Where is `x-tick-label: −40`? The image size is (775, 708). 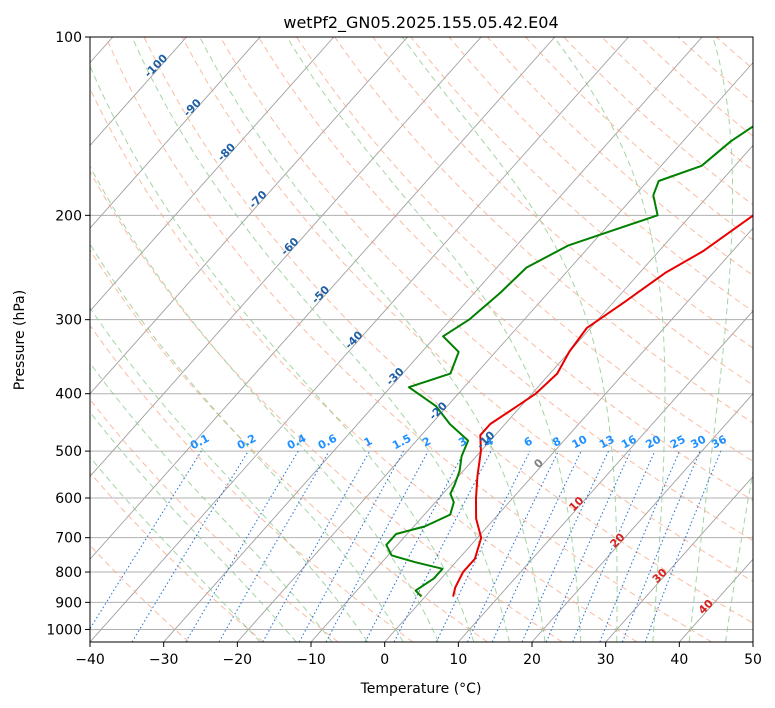
x-tick-label: −40 is located at coordinates (90, 660).